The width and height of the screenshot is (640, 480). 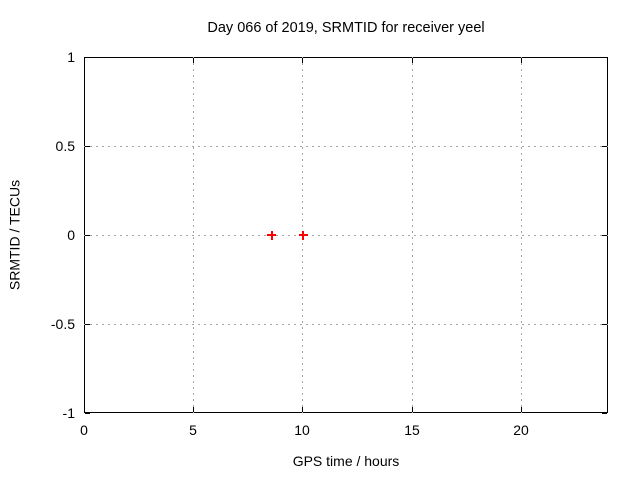 What do you see at coordinates (346, 461) in the screenshot?
I see `x-axis-label: GPS time / hours` at bounding box center [346, 461].